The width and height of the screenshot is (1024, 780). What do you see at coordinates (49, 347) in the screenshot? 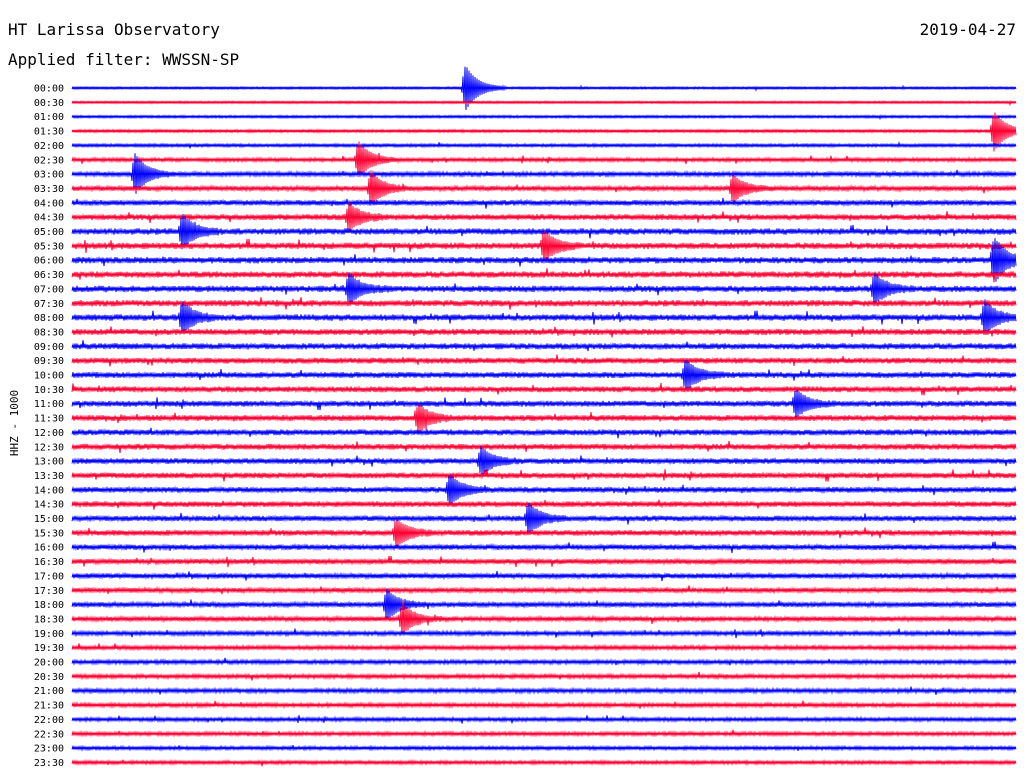
I see `row-time-label: 09:00` at bounding box center [49, 347].